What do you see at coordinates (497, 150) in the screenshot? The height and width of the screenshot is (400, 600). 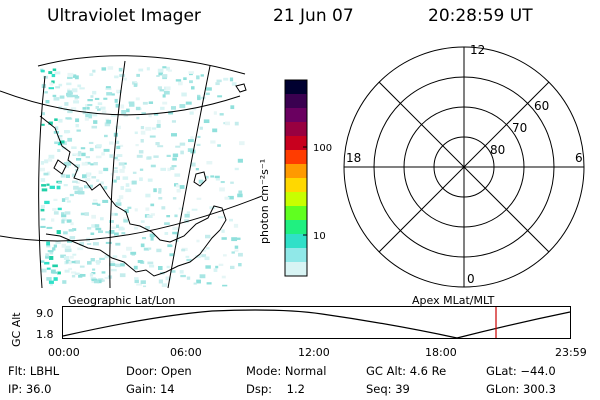 I see `mlat-label: 80` at bounding box center [497, 150].